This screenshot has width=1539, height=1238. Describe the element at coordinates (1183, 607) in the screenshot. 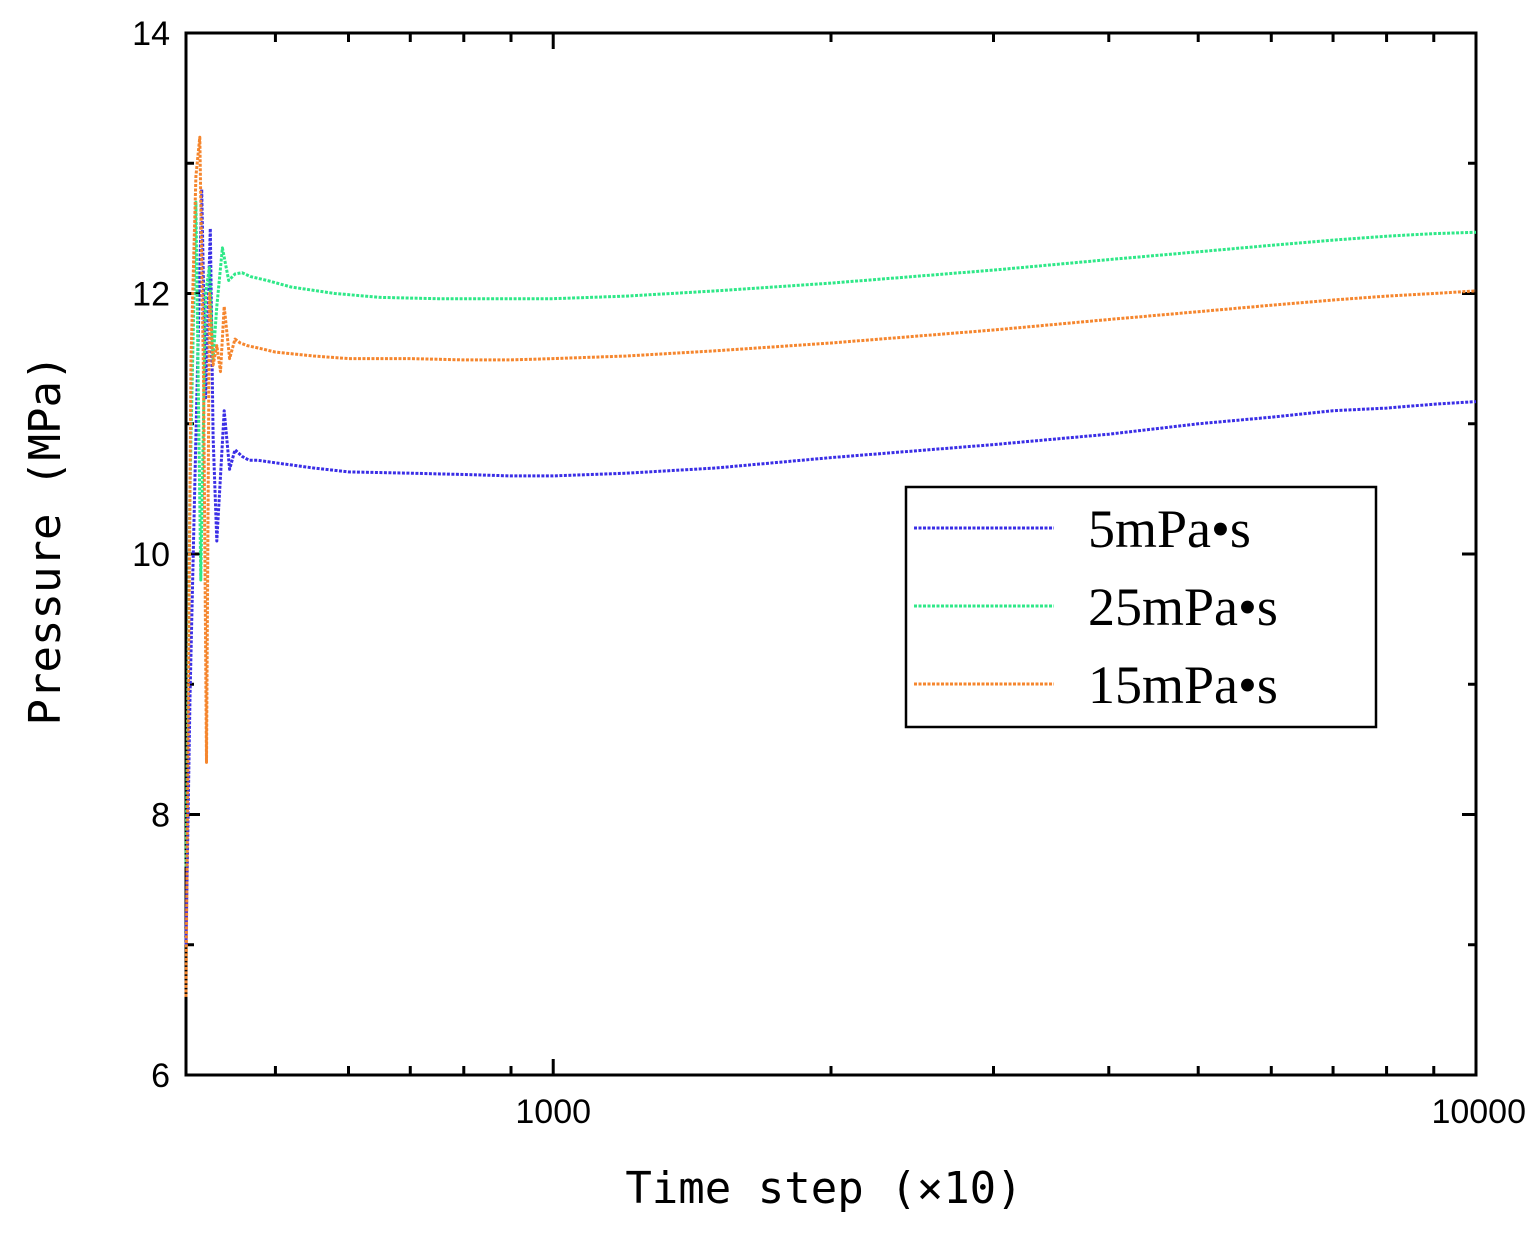

I see `legend-label: 25mPa•s` at that location.